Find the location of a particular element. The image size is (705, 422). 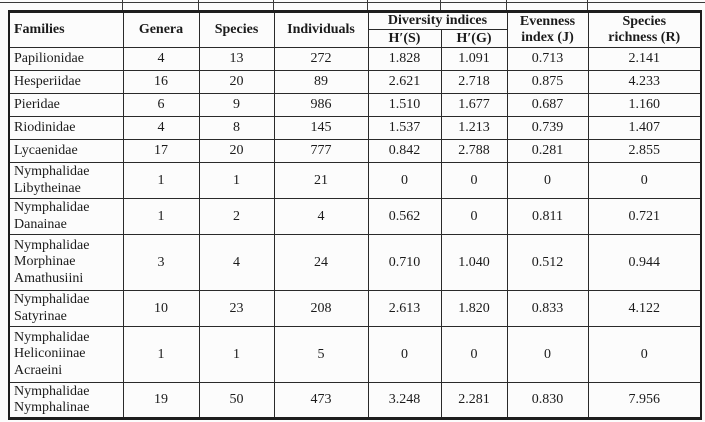

value-cell: 3 is located at coordinates (161, 262).